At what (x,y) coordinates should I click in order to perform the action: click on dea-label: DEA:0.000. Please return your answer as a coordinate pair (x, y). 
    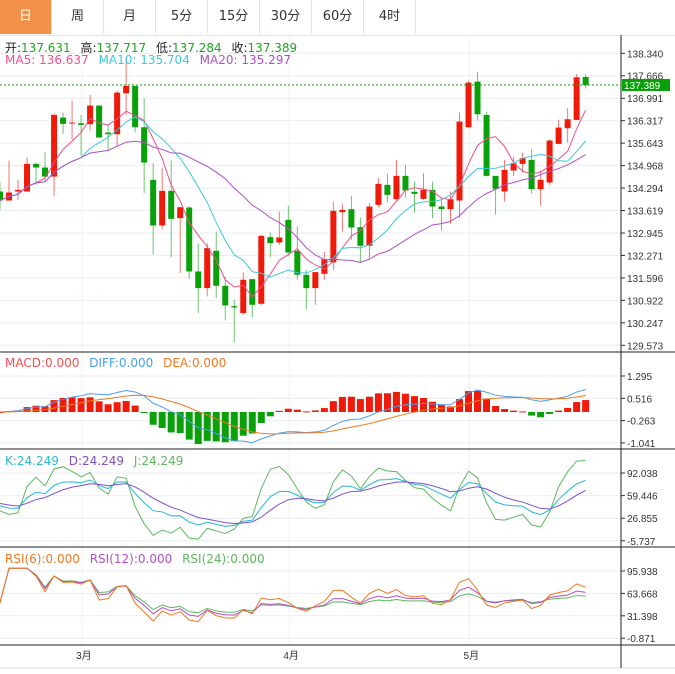
    Looking at the image, I should click on (195, 363).